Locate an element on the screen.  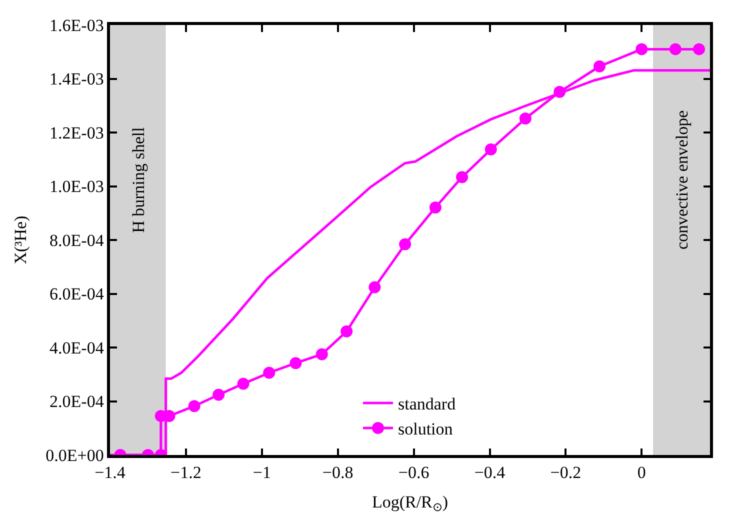
x-tick-label: −1 is located at coordinates (261, 472).